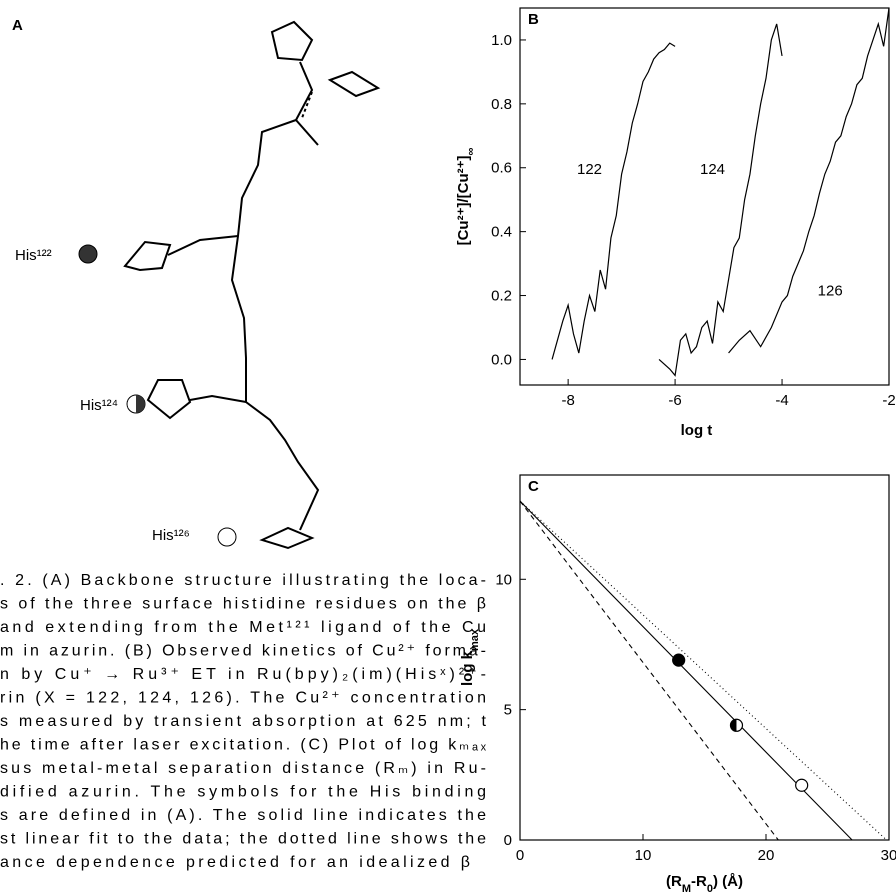  Describe the element at coordinates (307, 105) in the screenshot. I see `bond` at that location.